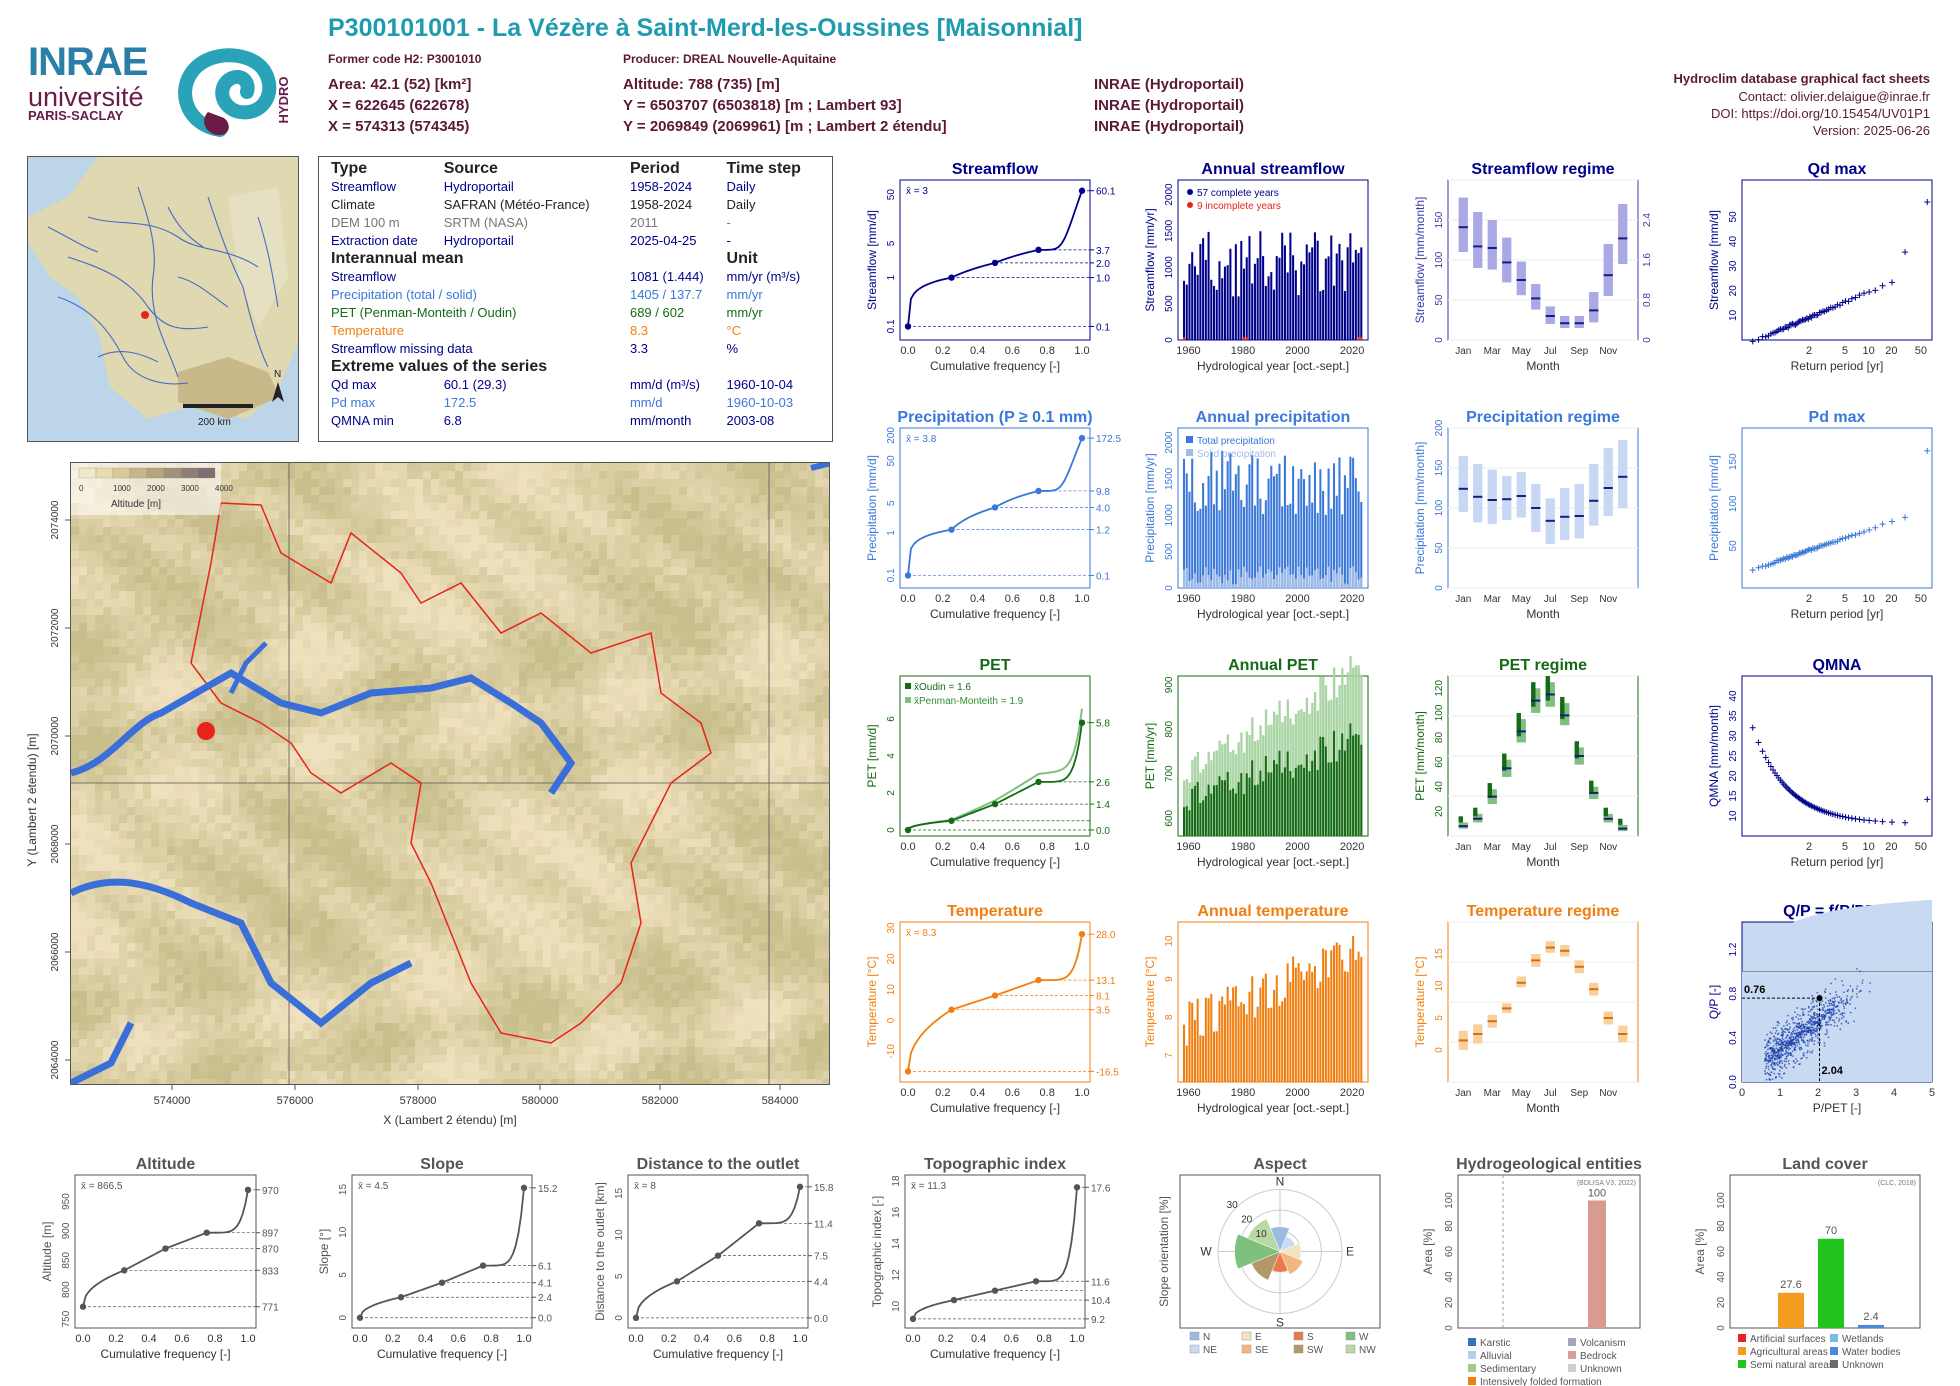  What do you see at coordinates (1801, 78) in the screenshot?
I see `db-title: Hydroclim database graphical fact sheets` at bounding box center [1801, 78].